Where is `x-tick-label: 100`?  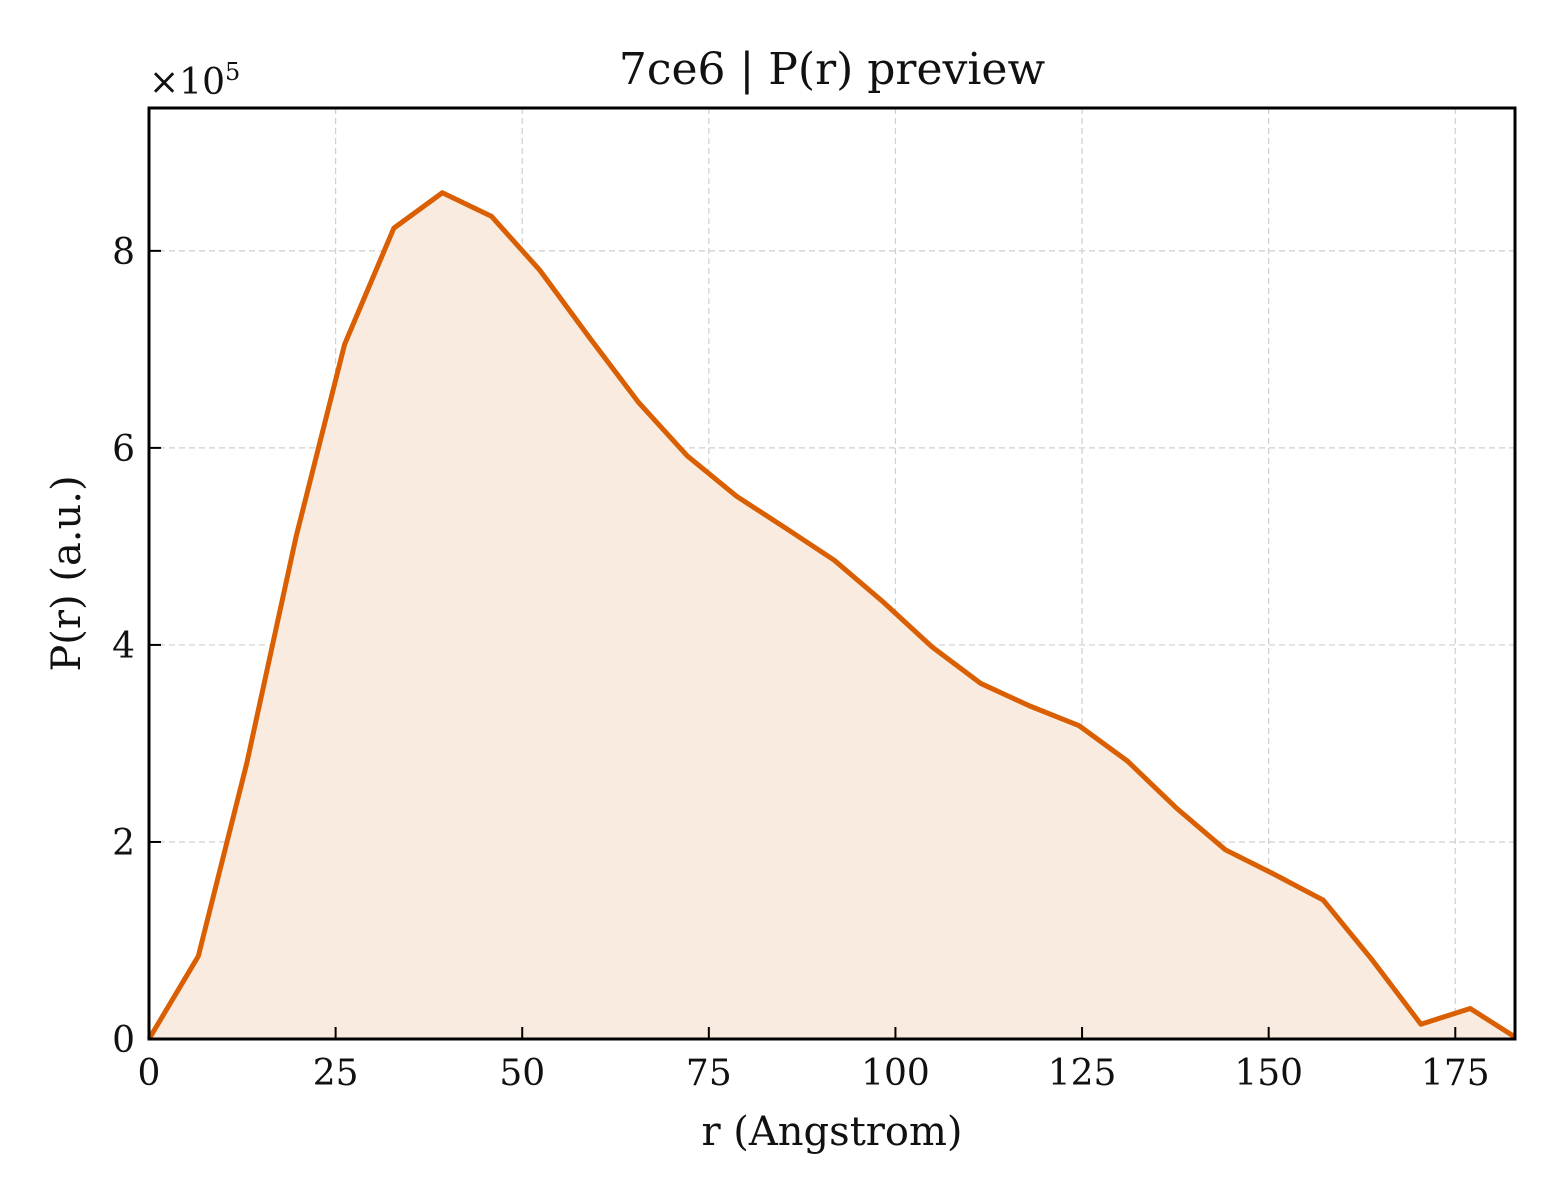
x-tick-label: 100 is located at coordinates (895, 1073).